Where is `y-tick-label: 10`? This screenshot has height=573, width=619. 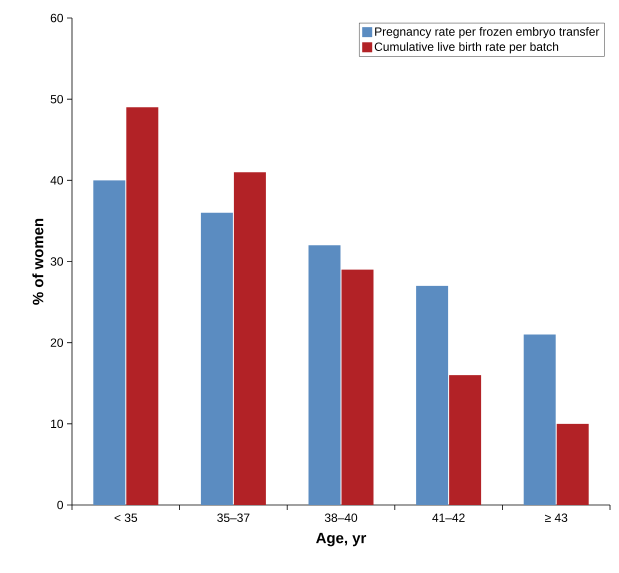
y-tick-label: 10 is located at coordinates (57, 424).